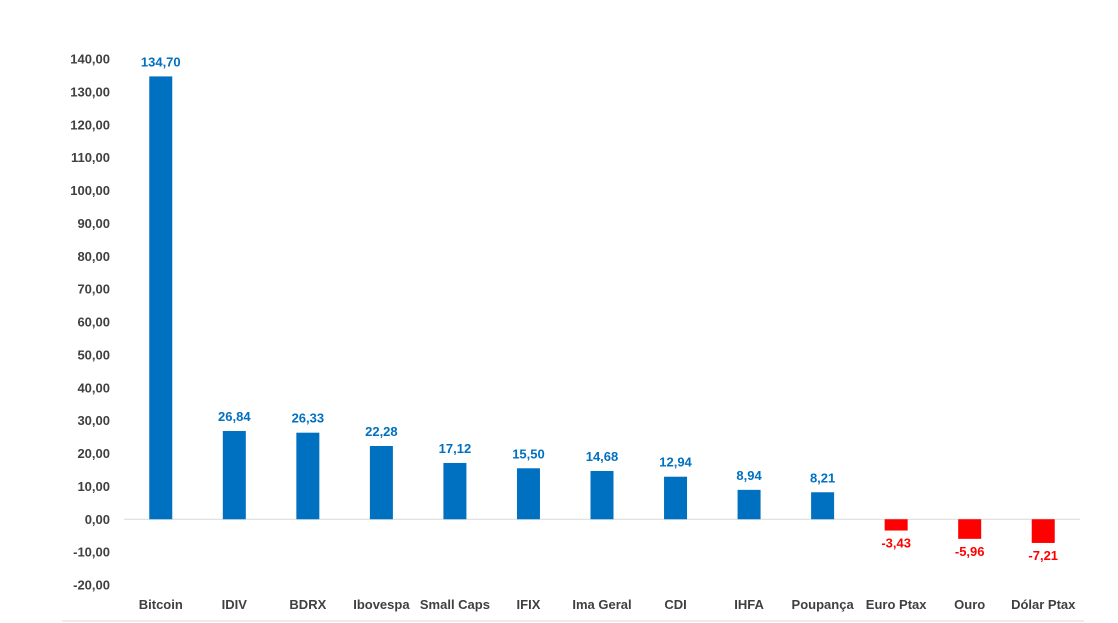  Describe the element at coordinates (1043, 531) in the screenshot. I see `bar-d-lar-ptax` at that location.